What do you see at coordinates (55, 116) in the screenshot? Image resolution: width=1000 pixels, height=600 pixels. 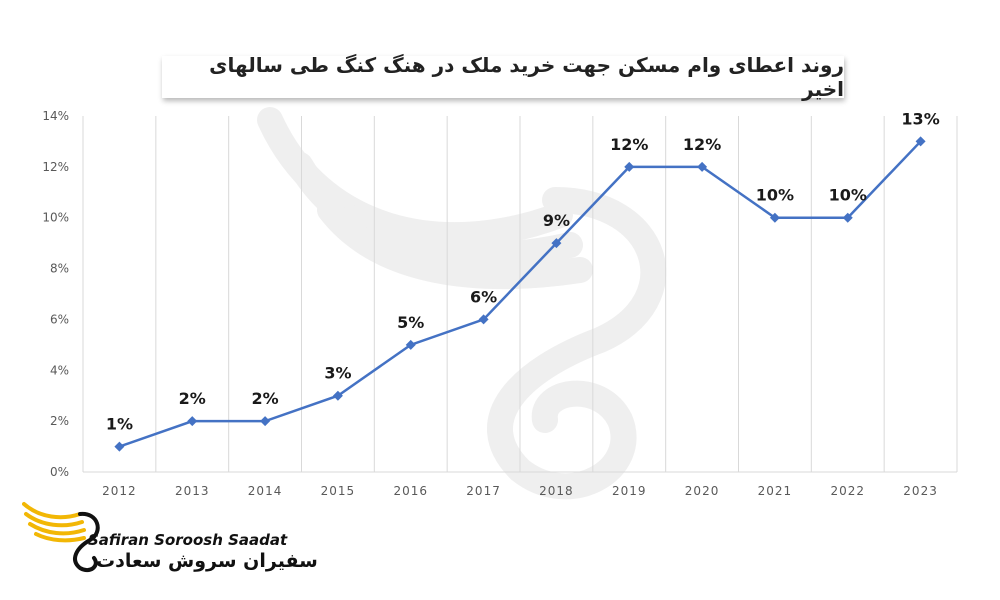 I see `y-tick-label: 14%` at bounding box center [55, 116].